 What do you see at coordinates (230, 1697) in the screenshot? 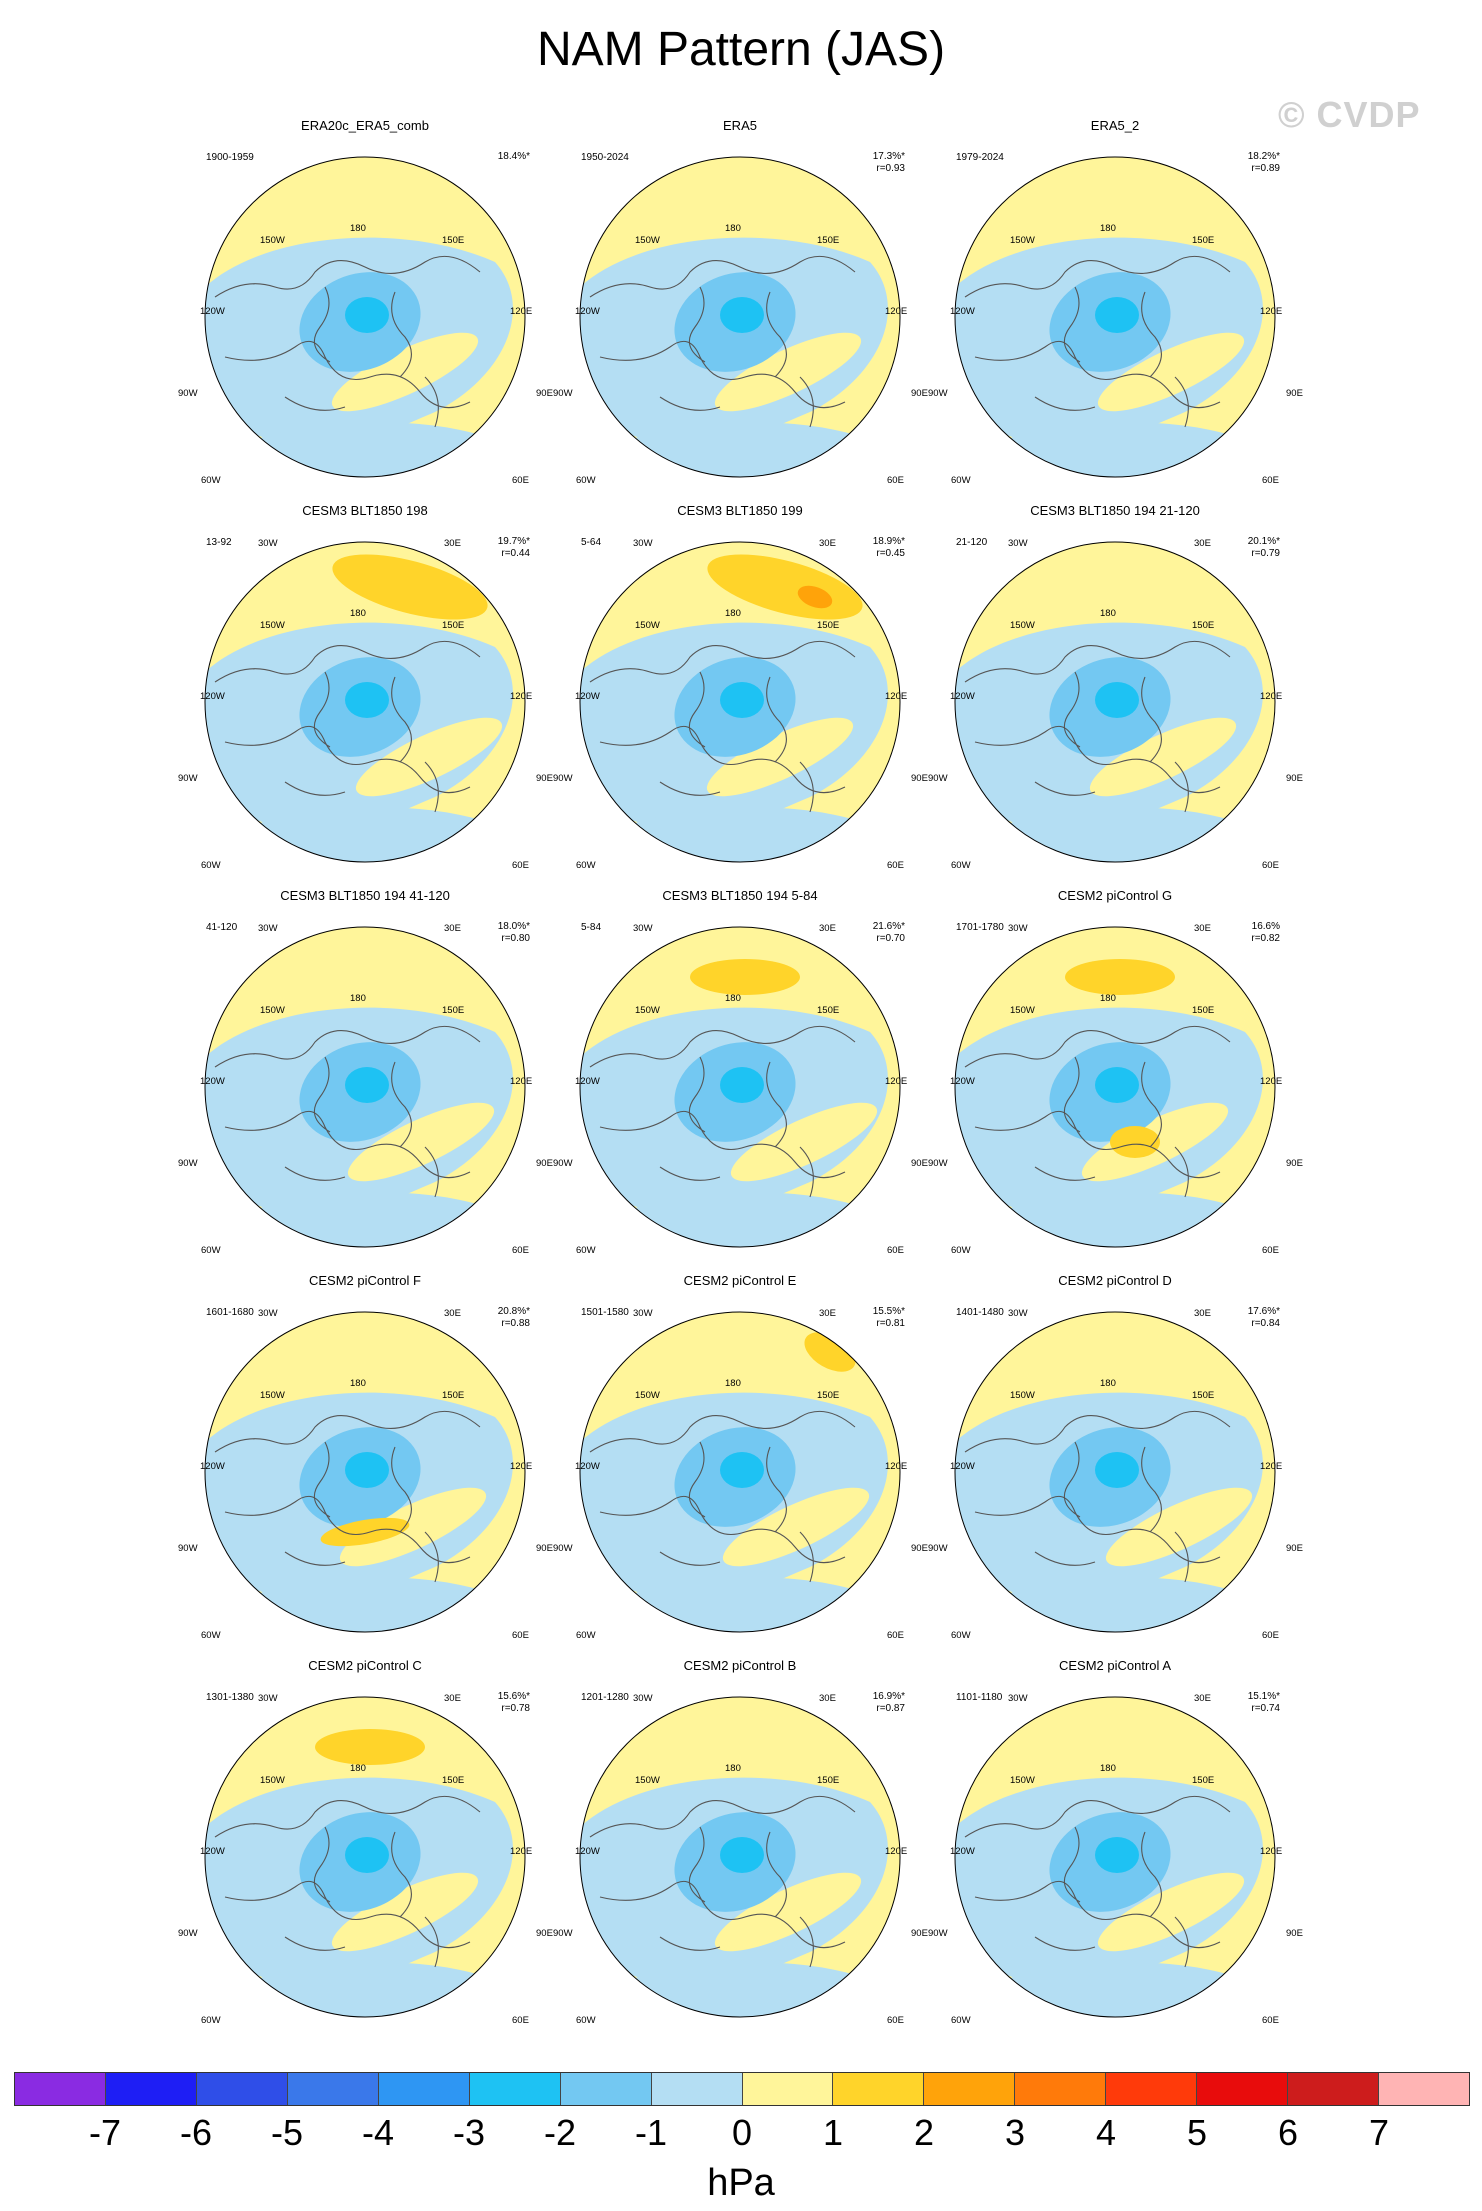
I see `panel-period: 1301-1380` at bounding box center [230, 1697].